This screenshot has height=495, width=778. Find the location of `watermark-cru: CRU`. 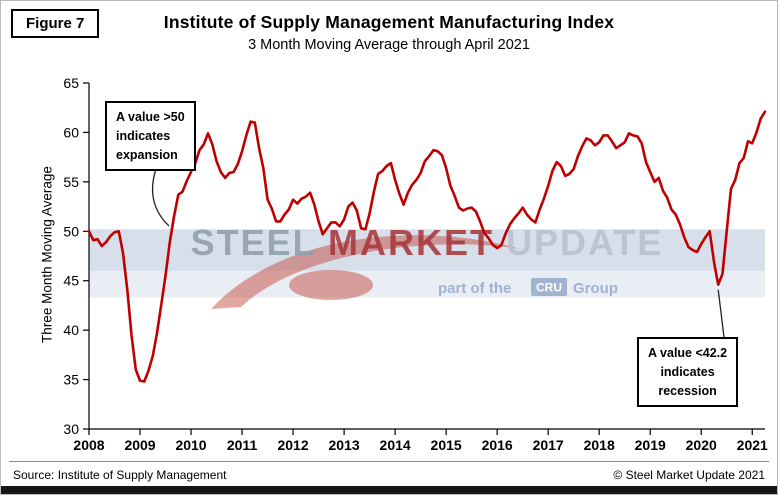

watermark-cru: CRU is located at coordinates (549, 288).